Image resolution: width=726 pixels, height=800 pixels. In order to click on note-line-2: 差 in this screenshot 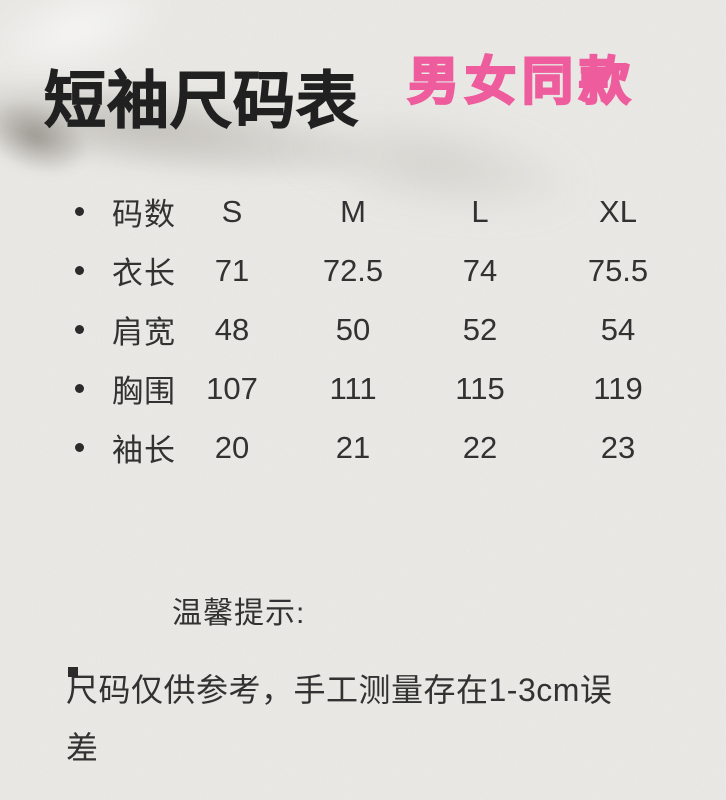, I will do `click(82, 748)`.